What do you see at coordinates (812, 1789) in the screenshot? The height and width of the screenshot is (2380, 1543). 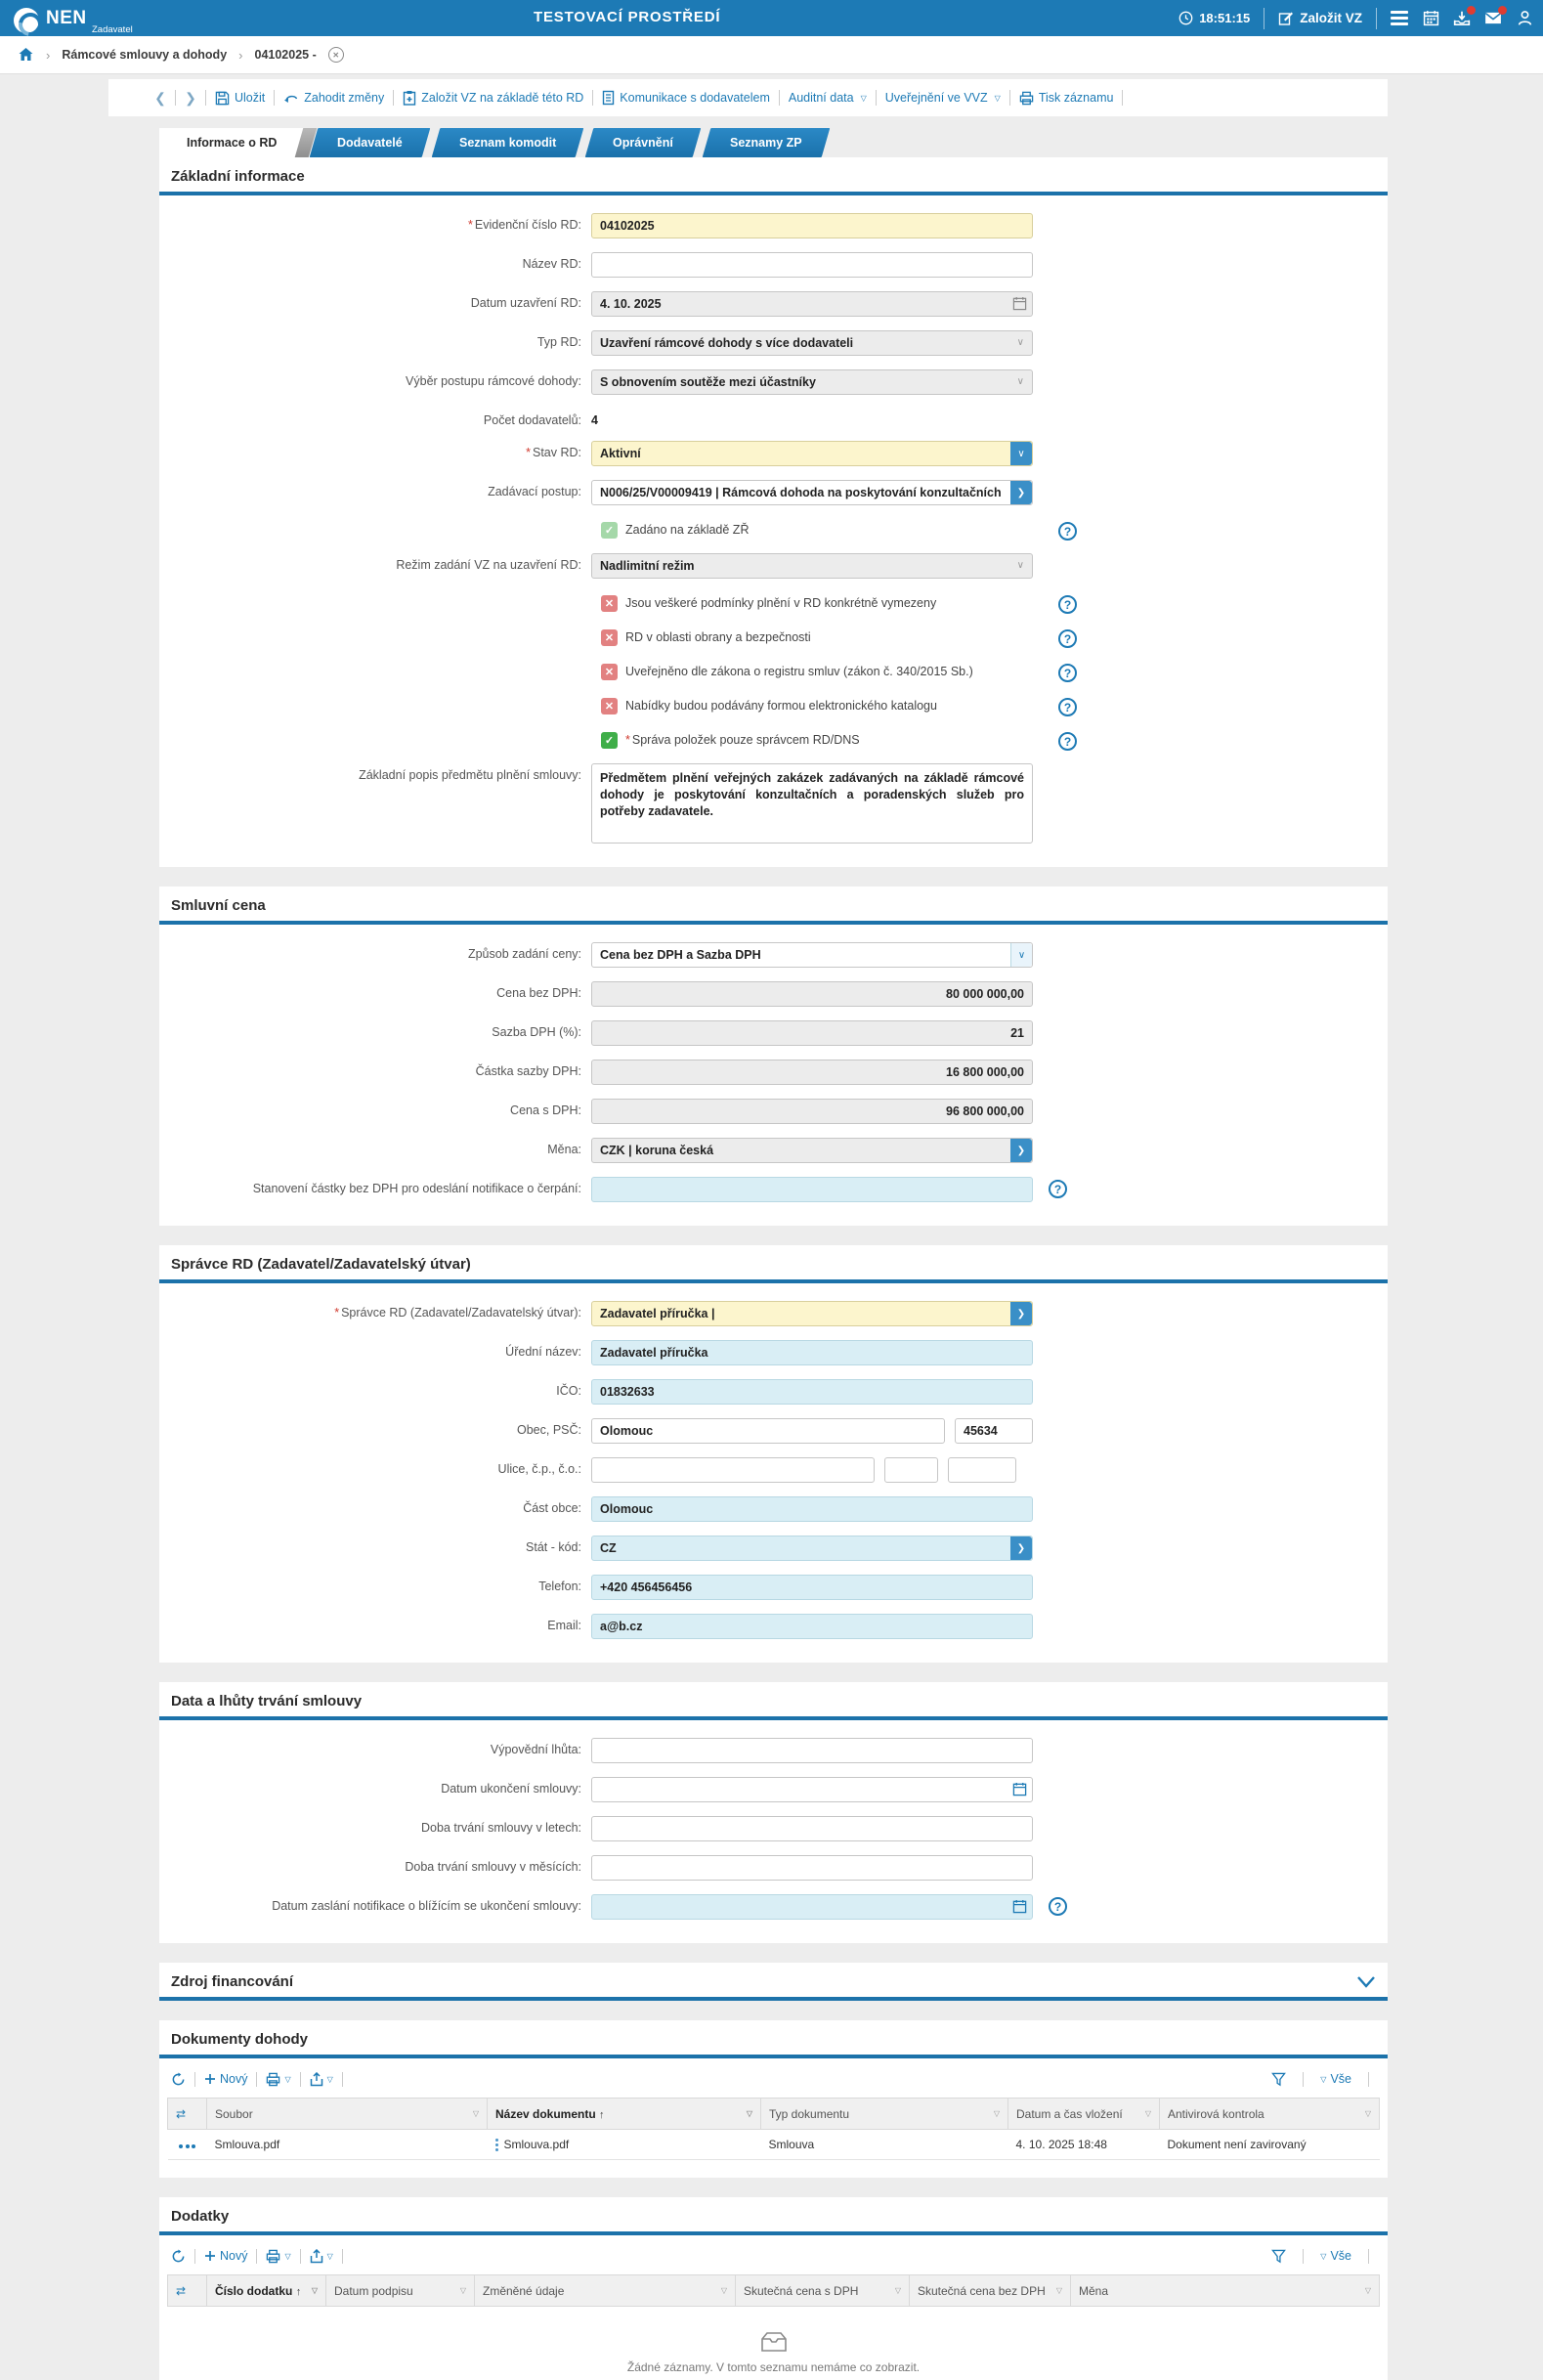 I see `contract-end-date-input` at bounding box center [812, 1789].